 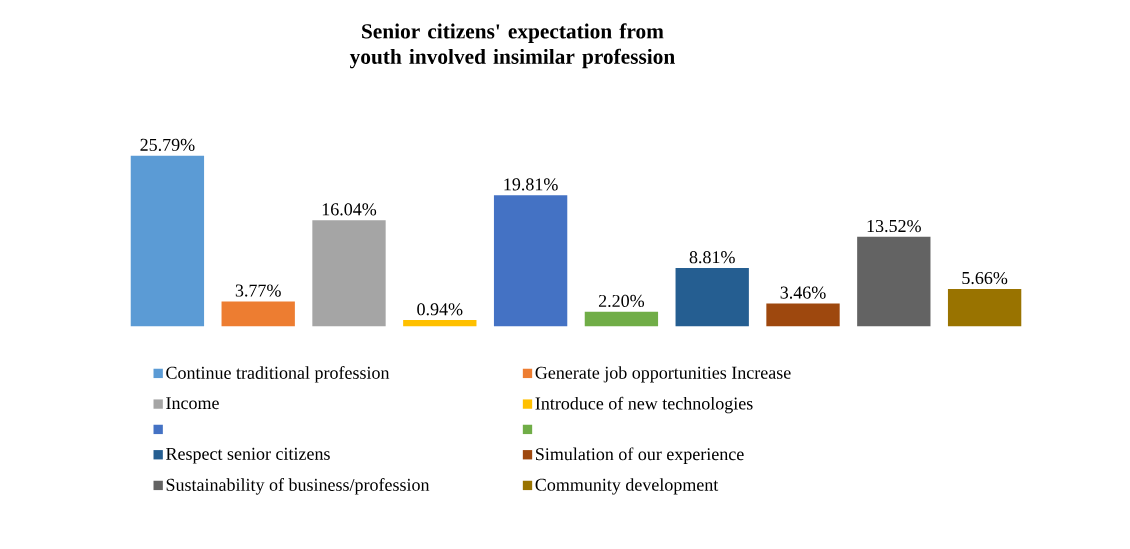 What do you see at coordinates (640, 455) in the screenshot?
I see `legend-label: Simulation of our experience` at bounding box center [640, 455].